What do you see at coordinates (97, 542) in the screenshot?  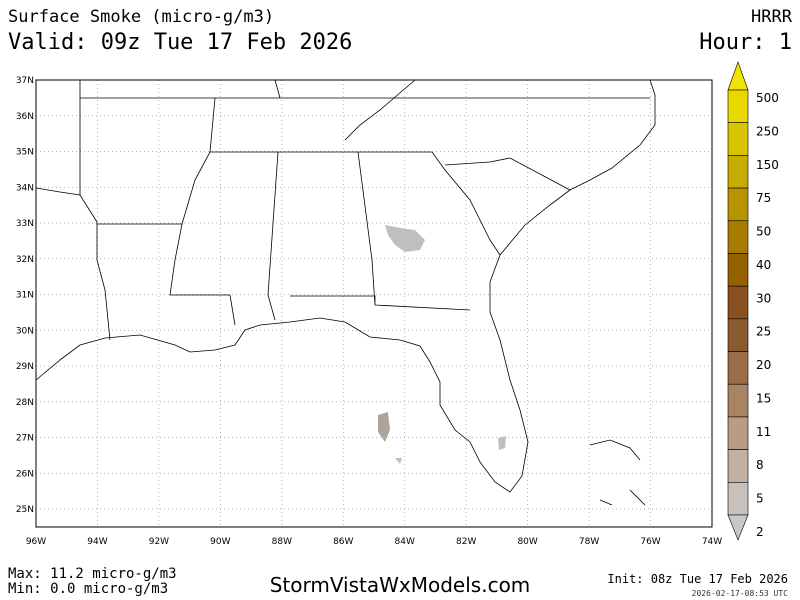 I see `lon-label: 94W` at bounding box center [97, 542].